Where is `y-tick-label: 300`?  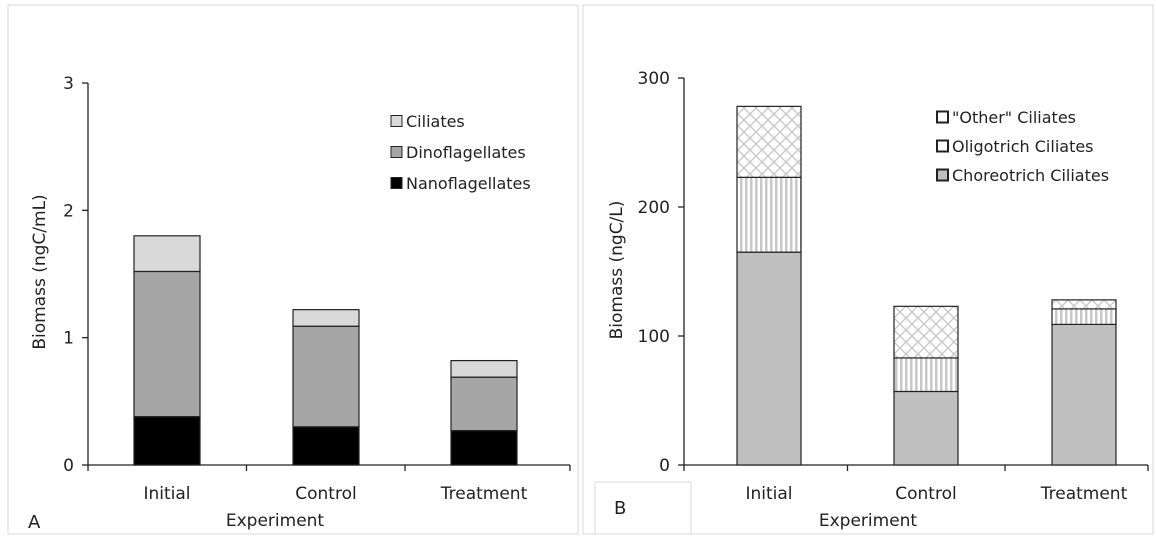 y-tick-label: 300 is located at coordinates (654, 79).